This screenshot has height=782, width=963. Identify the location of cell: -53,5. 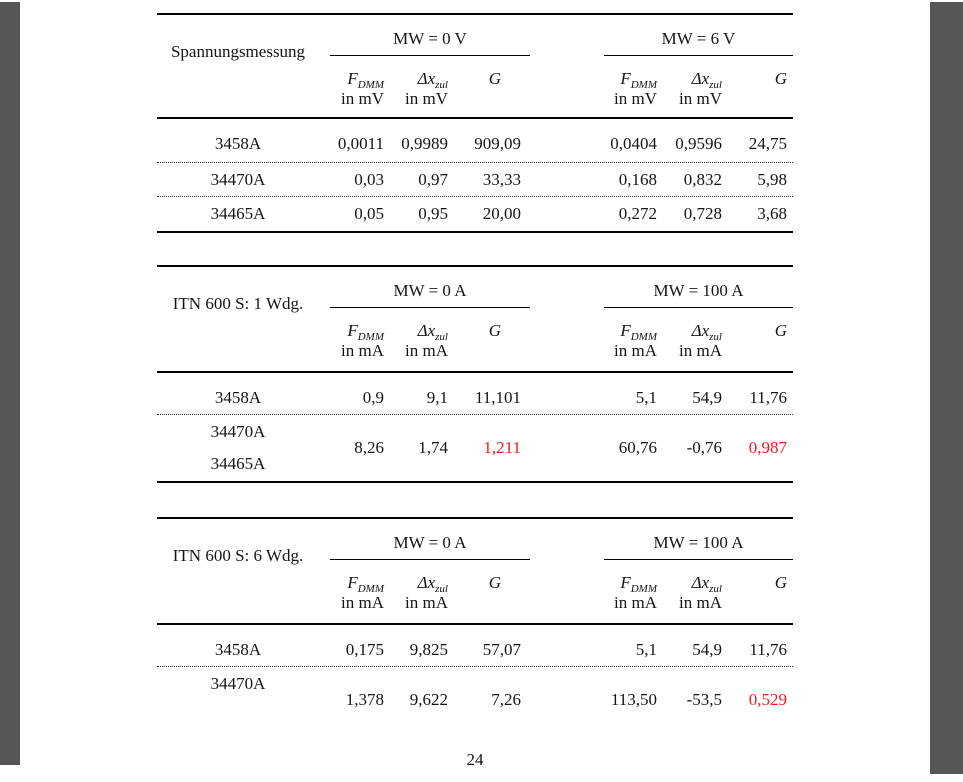
(704, 699).